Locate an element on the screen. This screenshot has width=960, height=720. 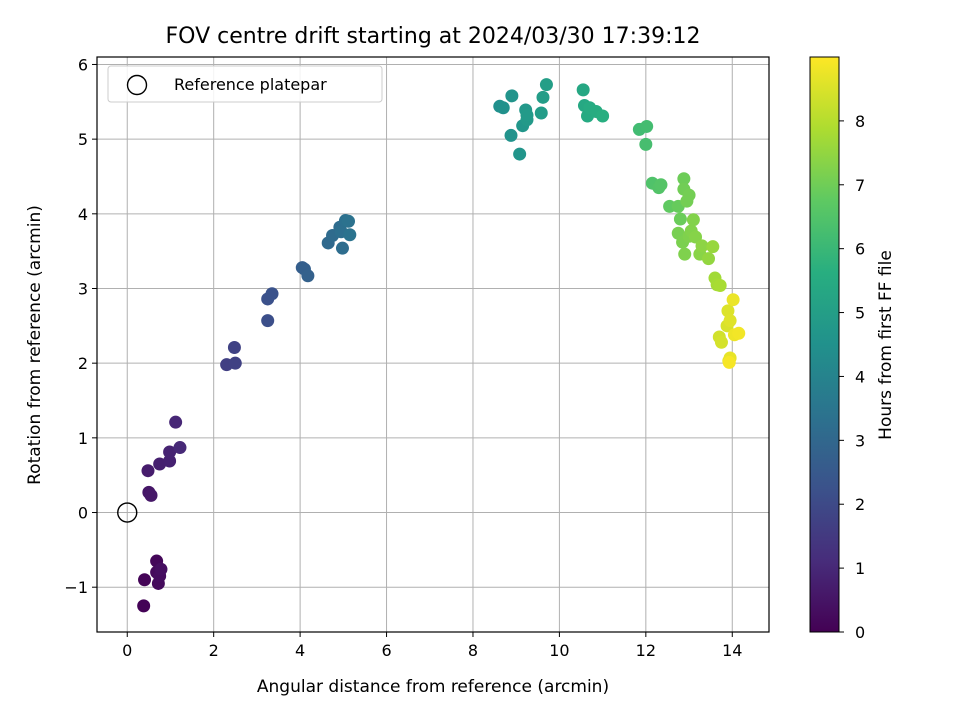
y-tick-label: 5 is located at coordinates (83, 139).